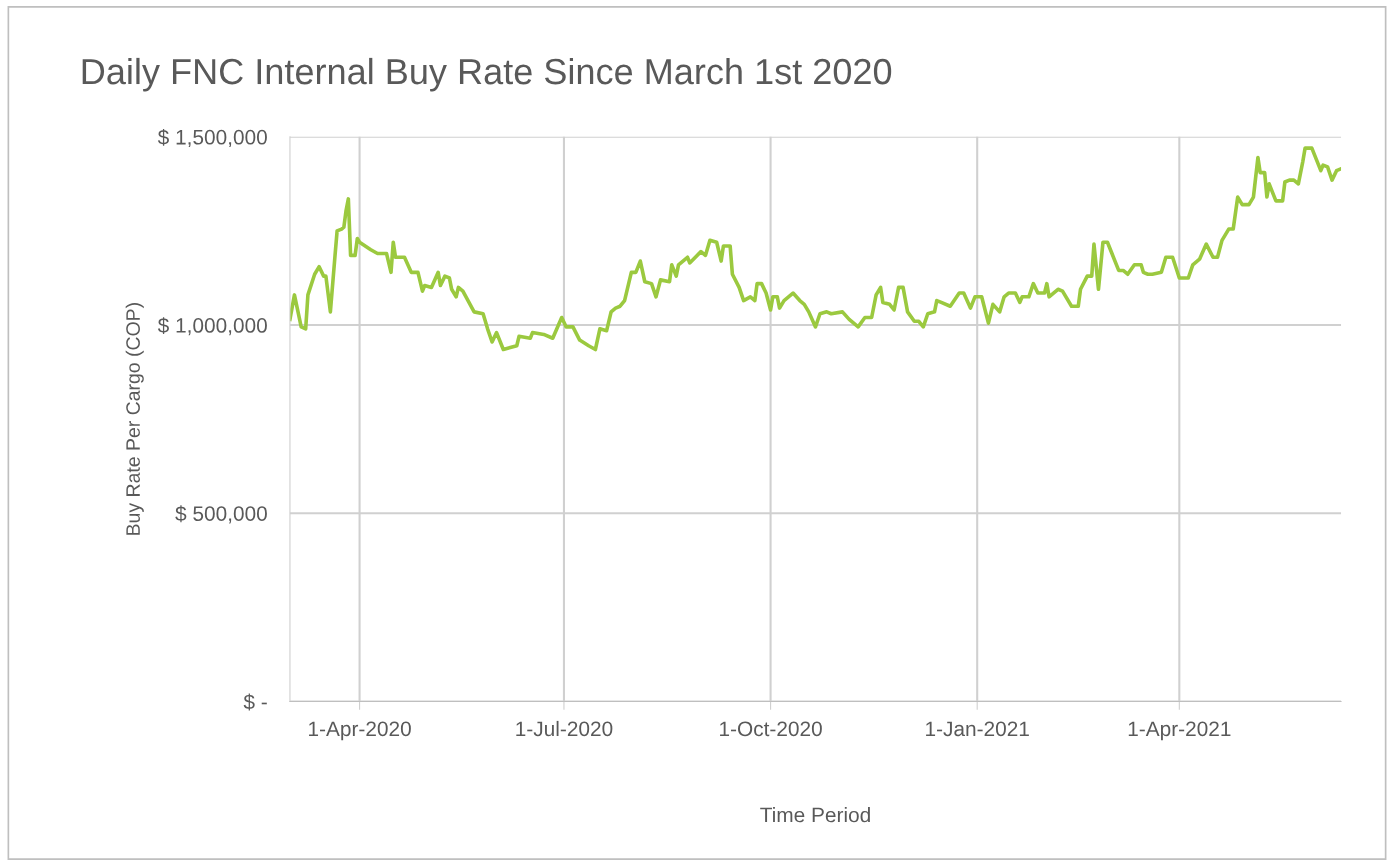 The width and height of the screenshot is (1394, 866). I want to click on x-tick-label: 1-Jan-2021, so click(977, 729).